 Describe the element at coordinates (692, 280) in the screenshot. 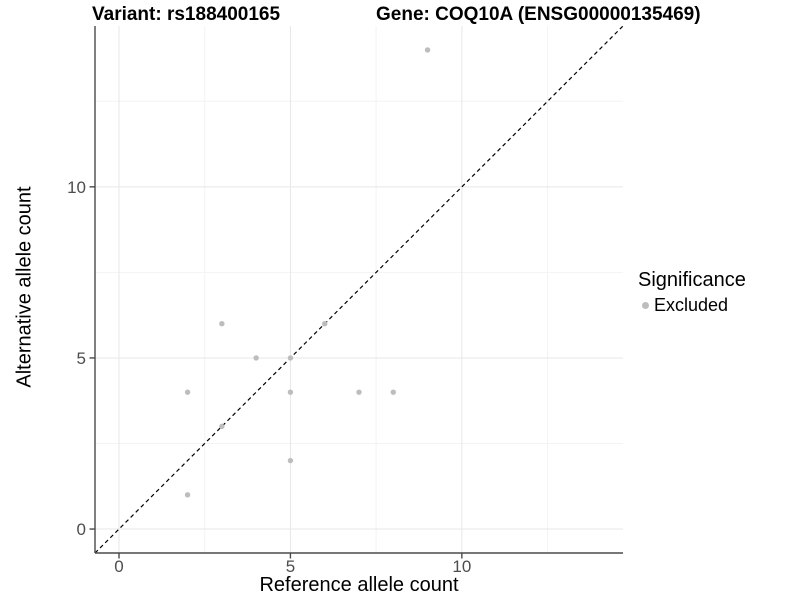

I see `legend-title: Significance` at that location.